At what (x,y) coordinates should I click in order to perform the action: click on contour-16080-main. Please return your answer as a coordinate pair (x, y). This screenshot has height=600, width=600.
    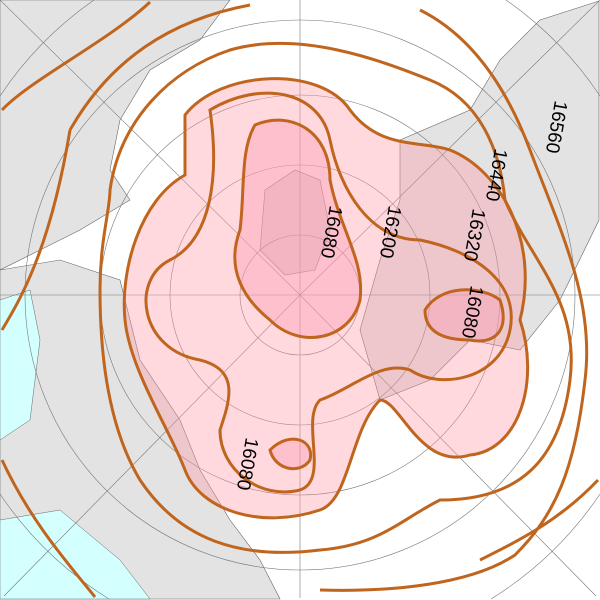
    Looking at the image, I should click on (298, 228).